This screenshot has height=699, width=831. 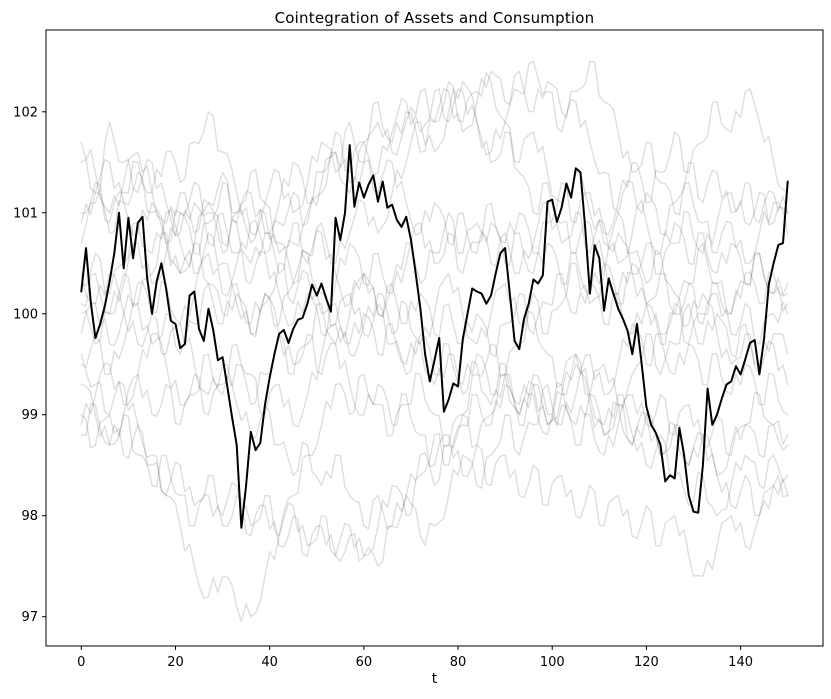 What do you see at coordinates (434, 679) in the screenshot?
I see `x-axis-label: t` at bounding box center [434, 679].